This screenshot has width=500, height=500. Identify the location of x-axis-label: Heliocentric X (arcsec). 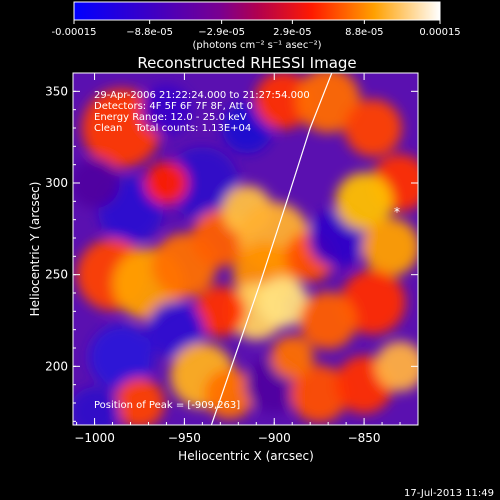
(246, 456).